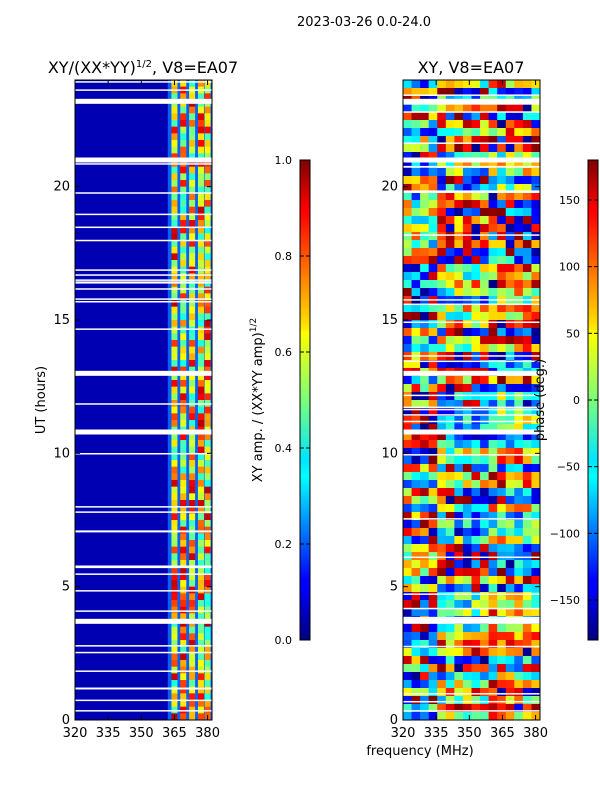  Describe the element at coordinates (257, 400) in the screenshot. I see `amp-colorbar-label: XY amp. / (XX*YY amp)1/2` at that location.